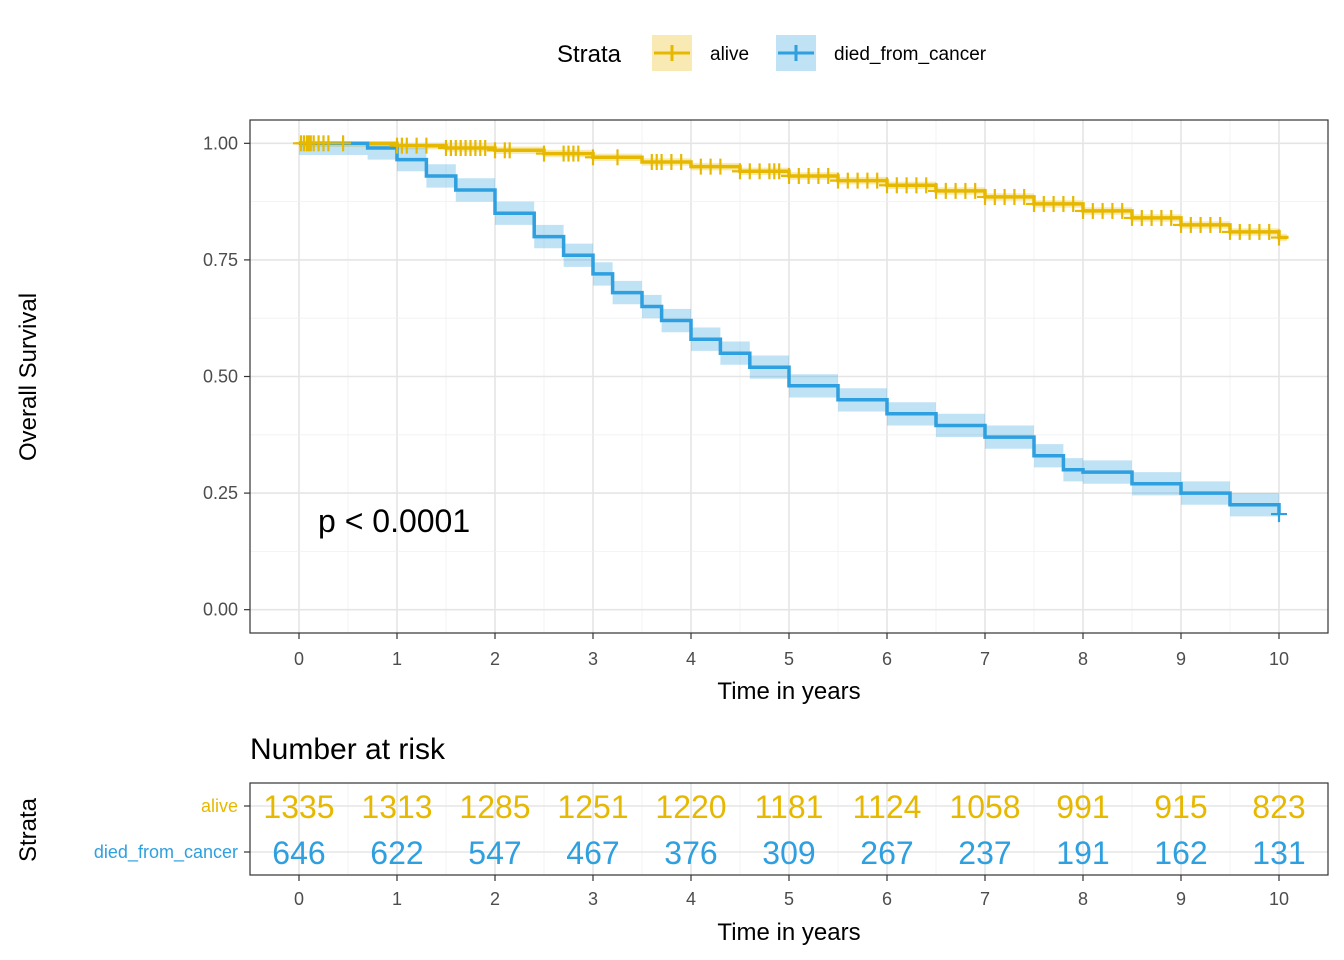 The height and width of the screenshot is (960, 1344). I want to click on risk-count-alive: 1124, so click(887, 807).